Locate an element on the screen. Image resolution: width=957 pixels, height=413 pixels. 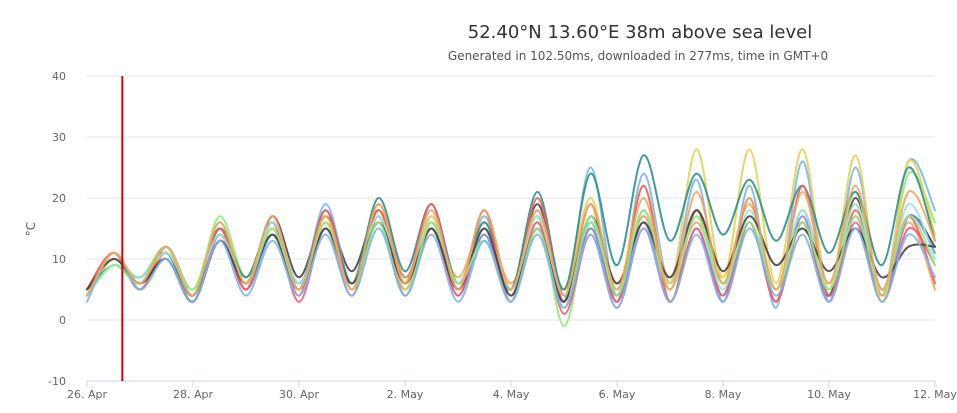
x-tick-label: 12. May is located at coordinates (935, 394).